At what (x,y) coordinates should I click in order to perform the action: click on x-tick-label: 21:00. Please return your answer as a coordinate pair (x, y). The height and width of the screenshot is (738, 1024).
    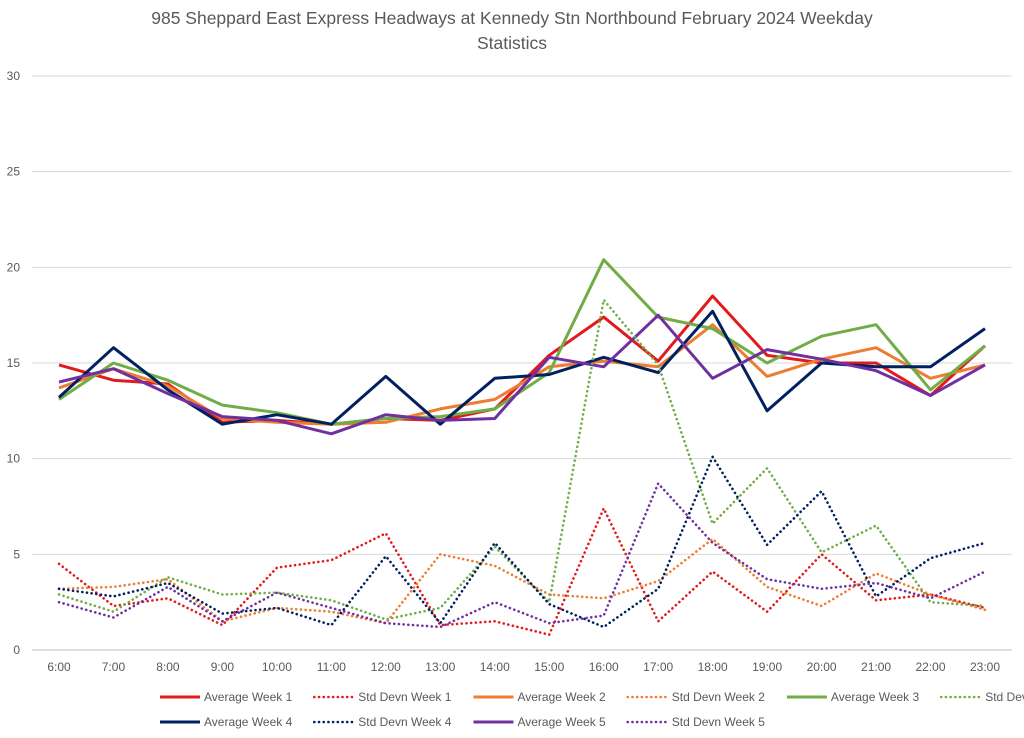
    Looking at the image, I should click on (876, 667).